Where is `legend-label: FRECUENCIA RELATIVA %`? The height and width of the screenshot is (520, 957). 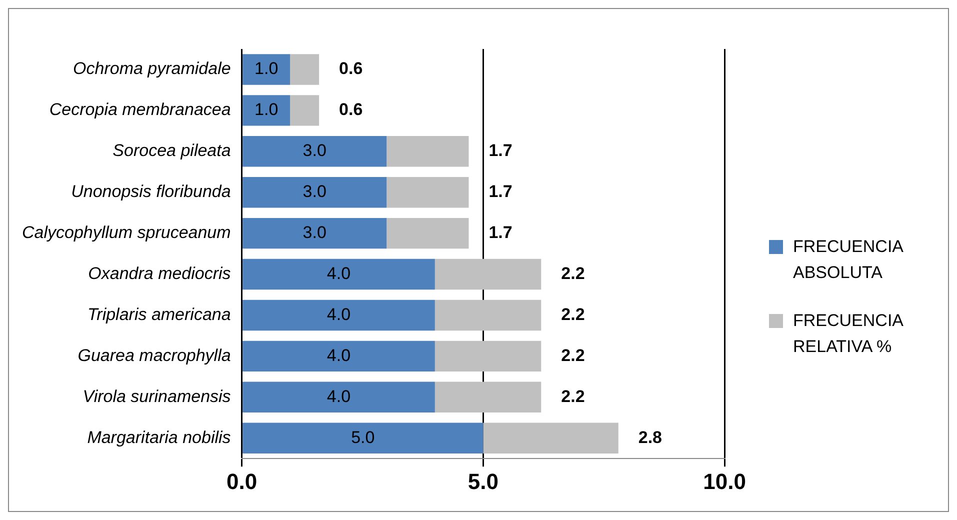
legend-label: FRECUENCIA RELATIVA % is located at coordinates (848, 334).